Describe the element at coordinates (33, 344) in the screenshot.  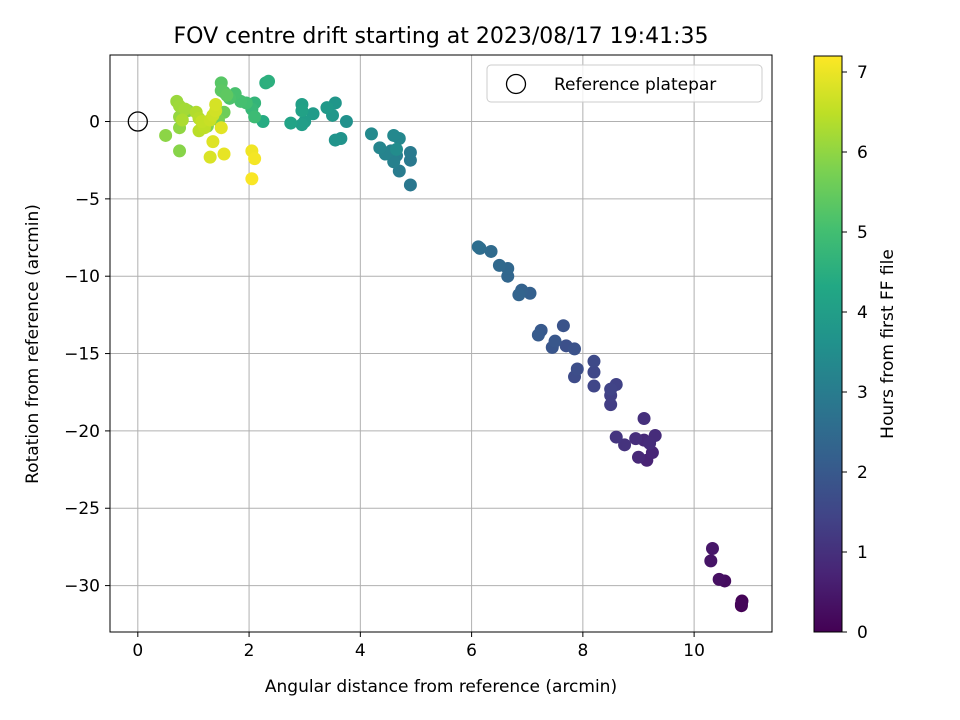
I see `y-axis-label: Rotation from reference (arcmin)` at that location.